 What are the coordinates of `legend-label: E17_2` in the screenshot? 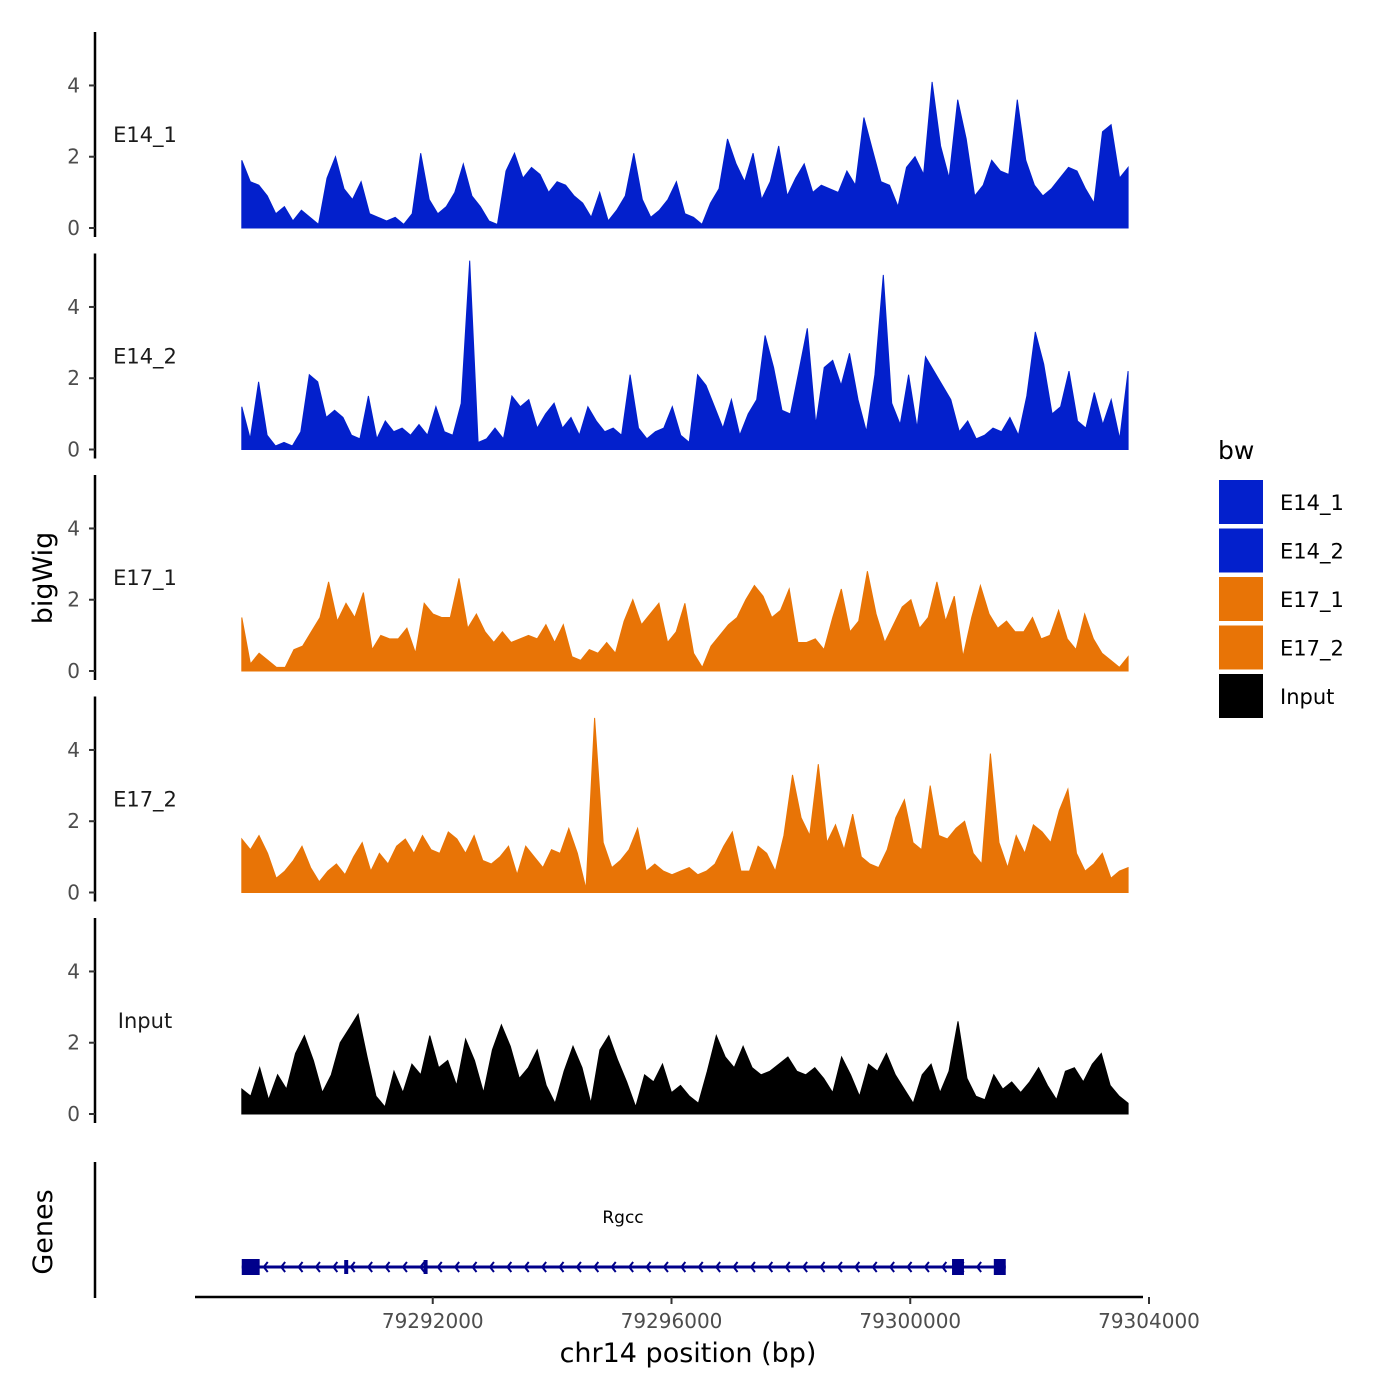 It's located at (1312, 649).